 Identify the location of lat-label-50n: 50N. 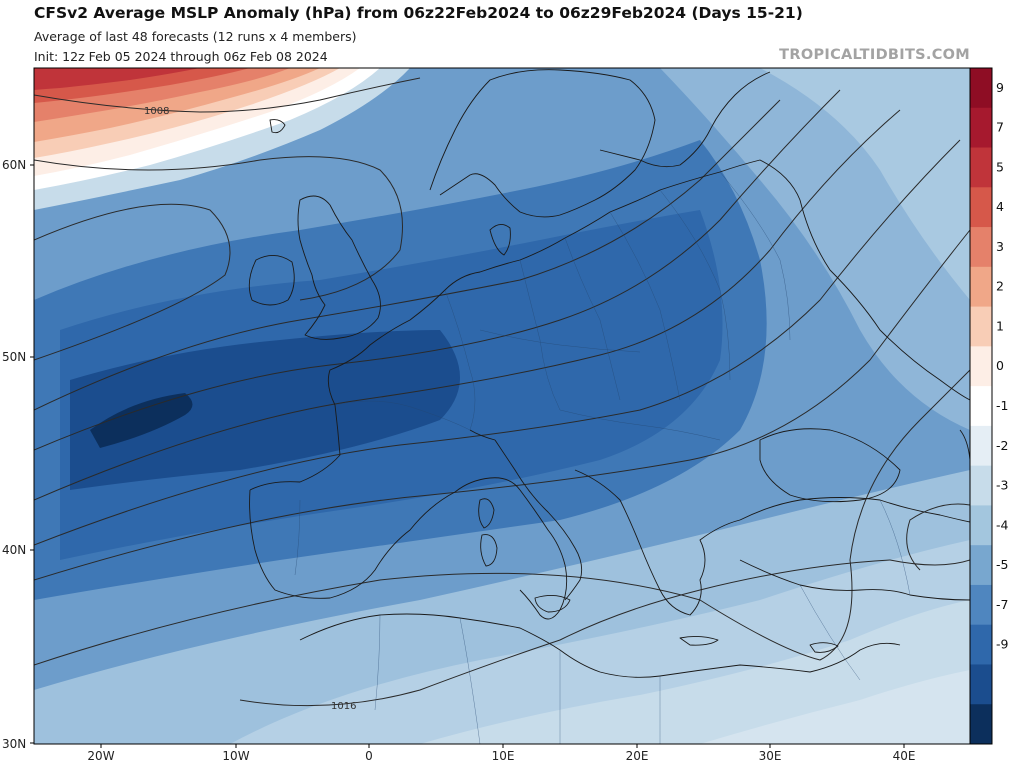
(14, 357).